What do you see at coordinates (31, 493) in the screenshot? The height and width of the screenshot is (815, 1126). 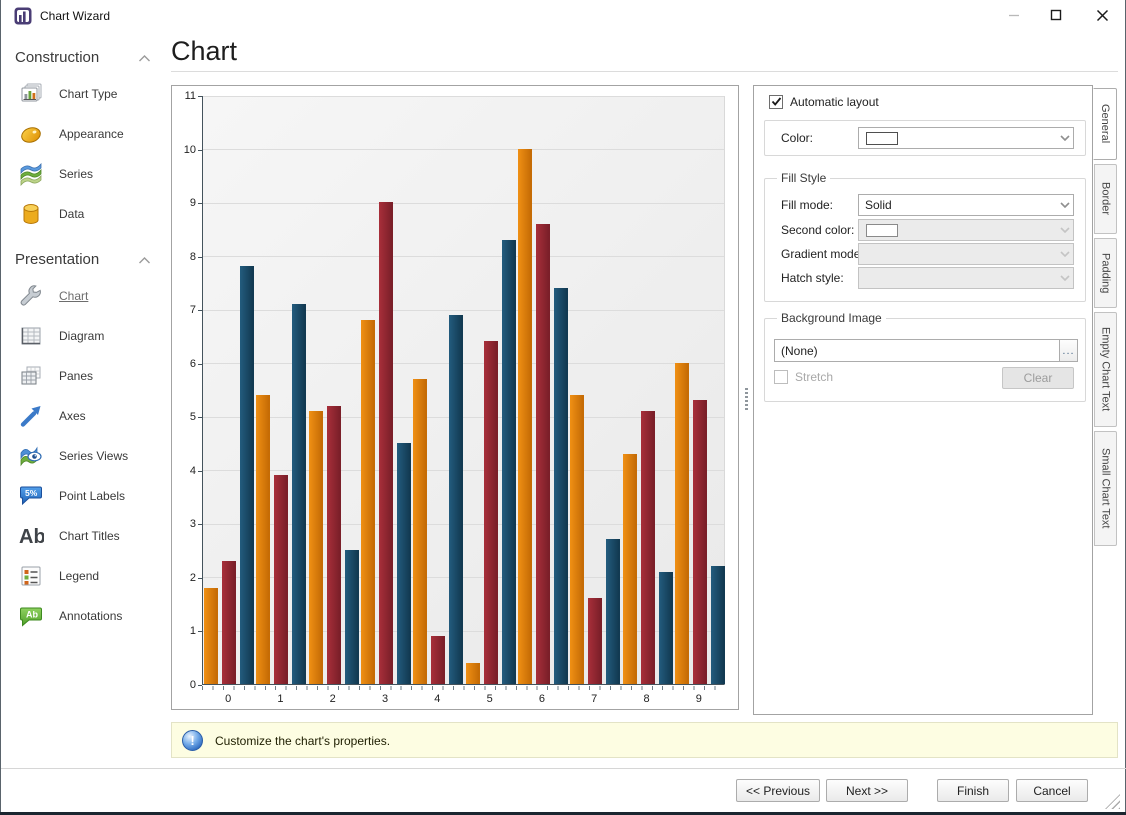 I see `svg-text: 5%` at bounding box center [31, 493].